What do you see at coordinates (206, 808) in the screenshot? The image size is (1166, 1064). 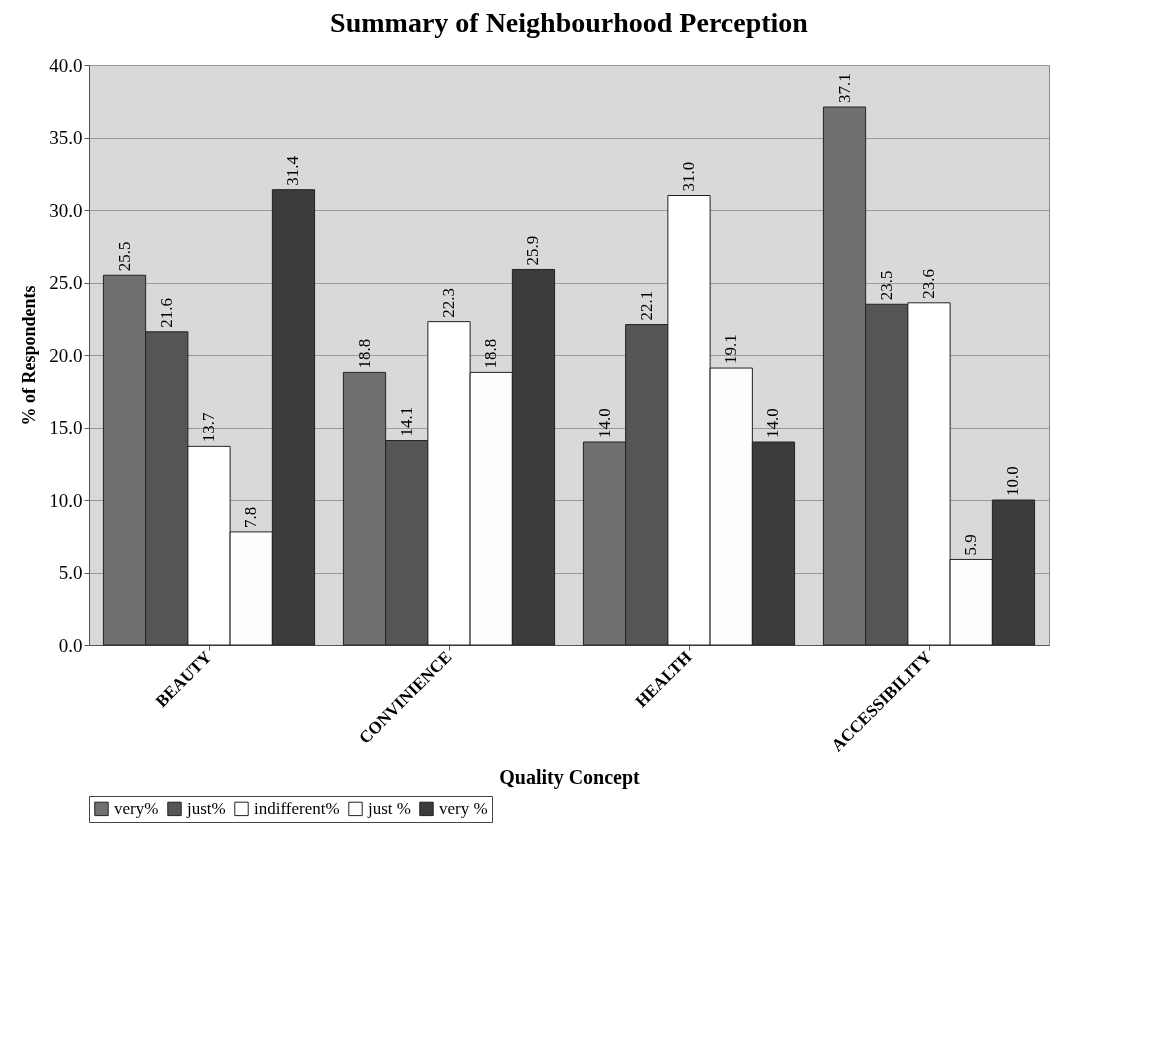 I see `legend-label: just%` at bounding box center [206, 808].